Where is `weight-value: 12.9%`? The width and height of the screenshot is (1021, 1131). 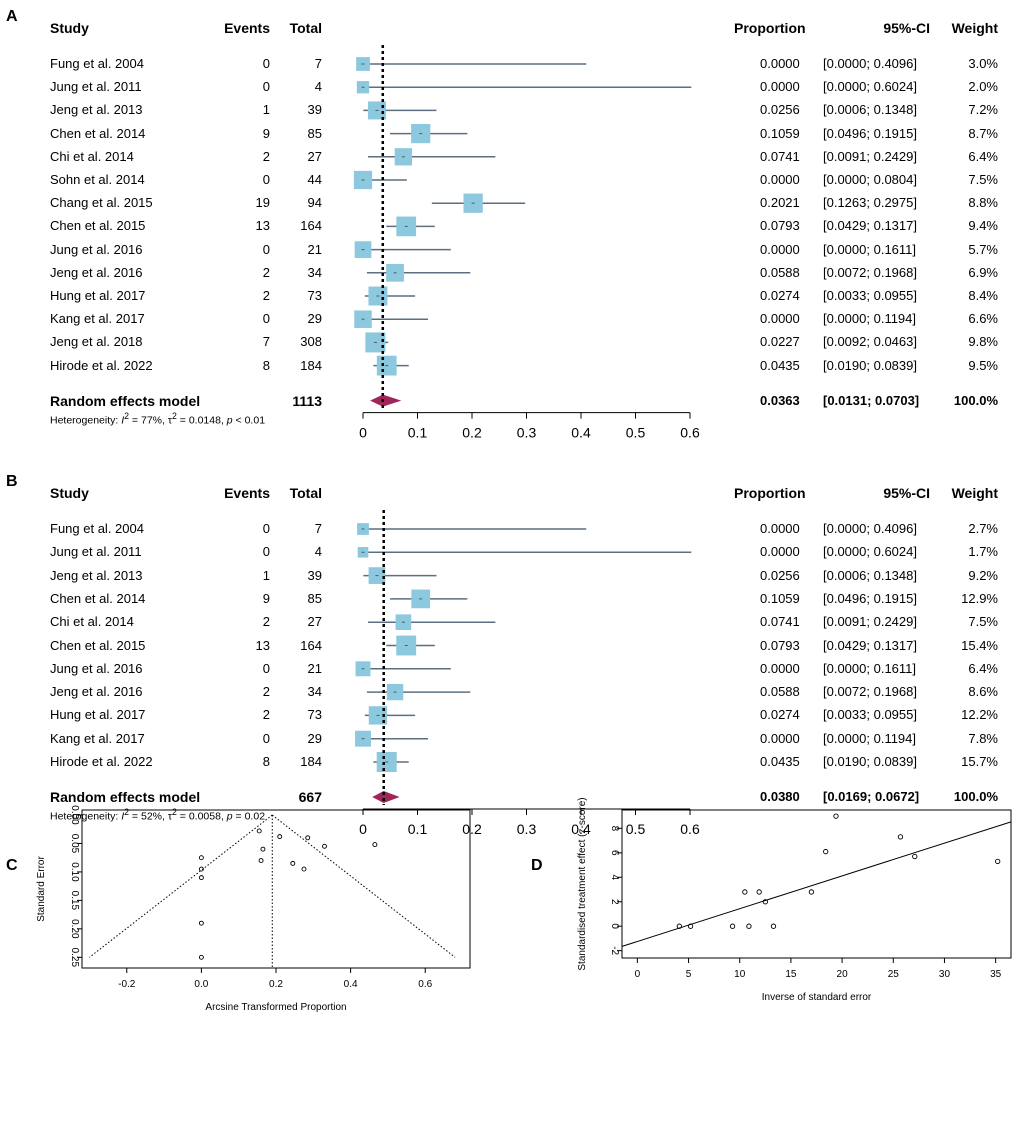
weight-value: 12.9% is located at coordinates (979, 598).